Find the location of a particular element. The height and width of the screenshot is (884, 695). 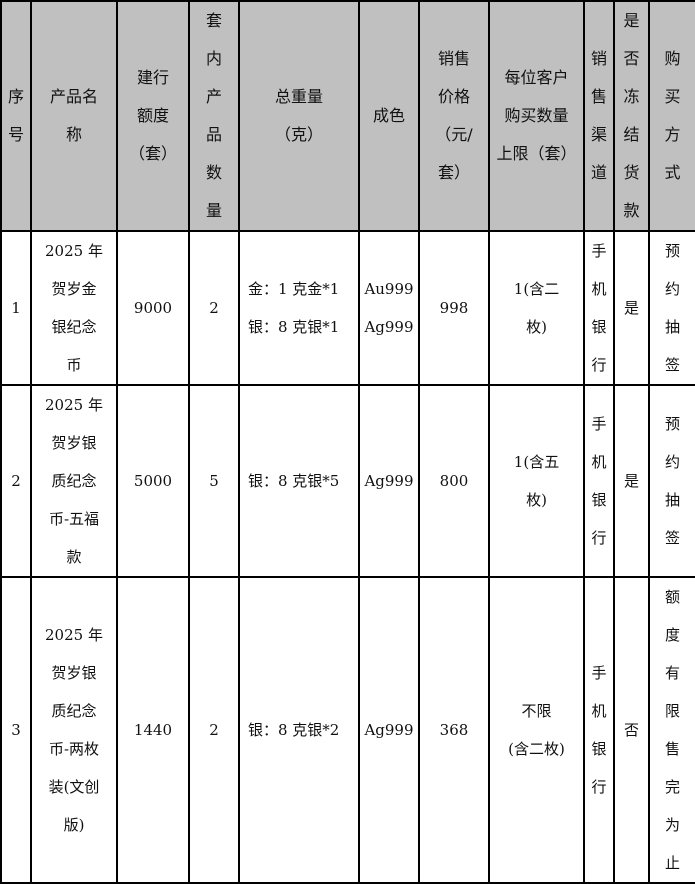

cell-product-name-line: 币 is located at coordinates (74, 365).